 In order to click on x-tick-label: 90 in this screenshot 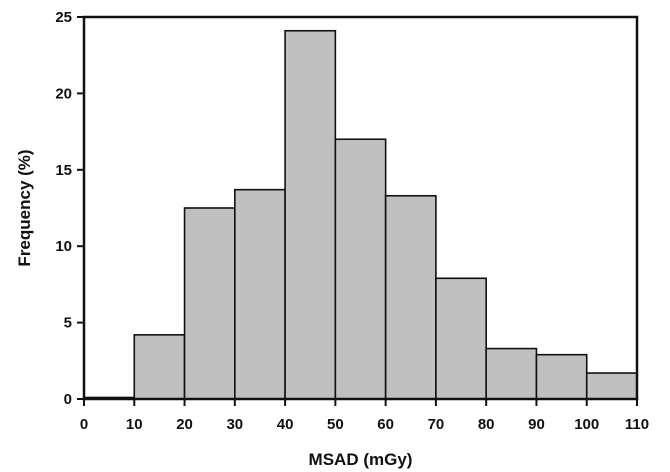, I will do `click(536, 424)`.